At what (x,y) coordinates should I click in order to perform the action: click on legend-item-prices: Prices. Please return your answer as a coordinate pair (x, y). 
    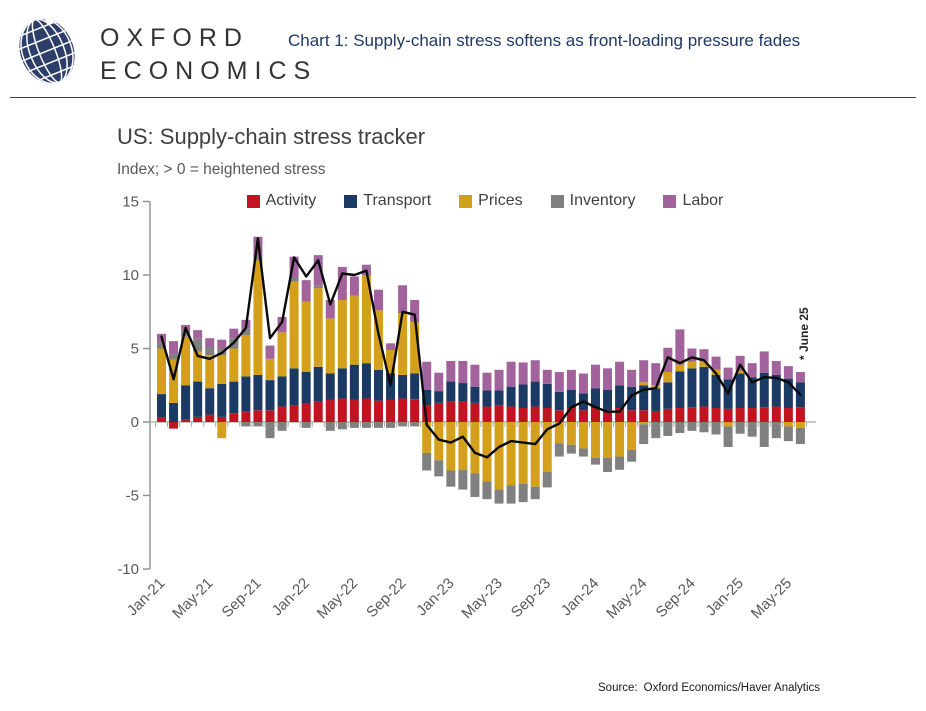
    Looking at the image, I should click on (491, 201).